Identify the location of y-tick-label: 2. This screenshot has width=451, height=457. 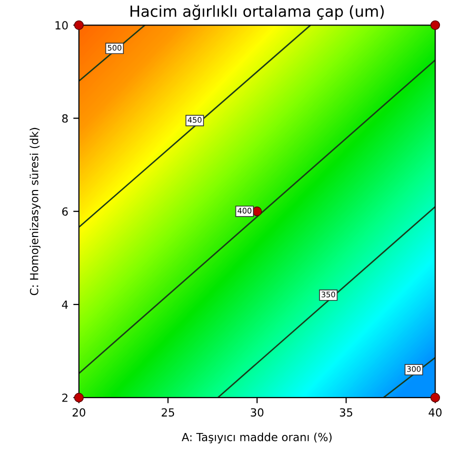
(65, 398).